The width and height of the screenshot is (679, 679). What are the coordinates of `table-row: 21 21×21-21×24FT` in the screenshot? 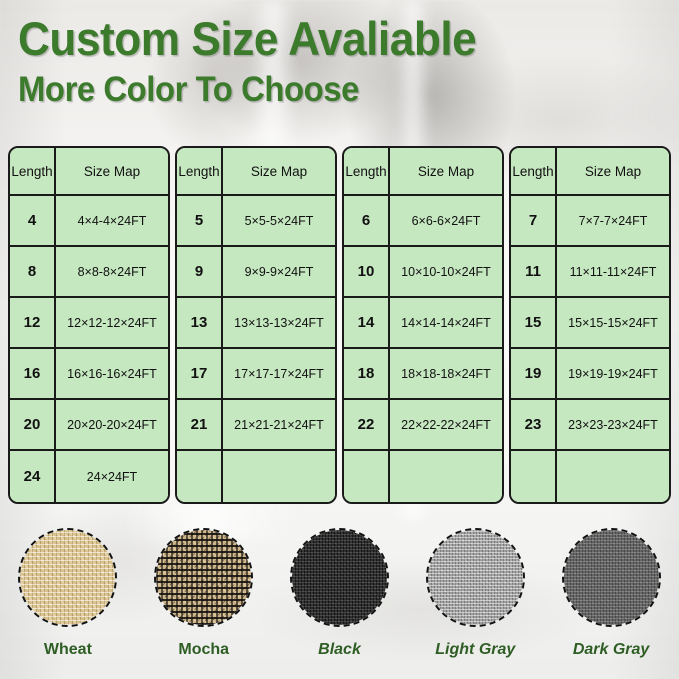 It's located at (256, 425).